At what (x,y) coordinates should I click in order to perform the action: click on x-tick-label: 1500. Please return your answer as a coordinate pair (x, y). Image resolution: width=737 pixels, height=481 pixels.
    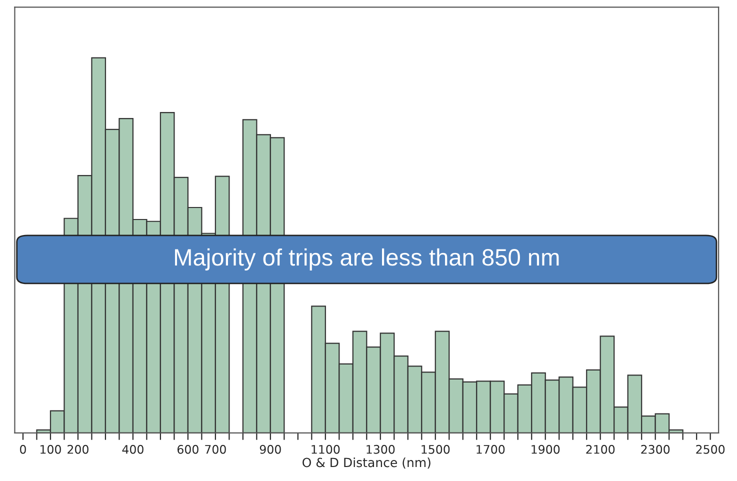
    Looking at the image, I should click on (436, 449).